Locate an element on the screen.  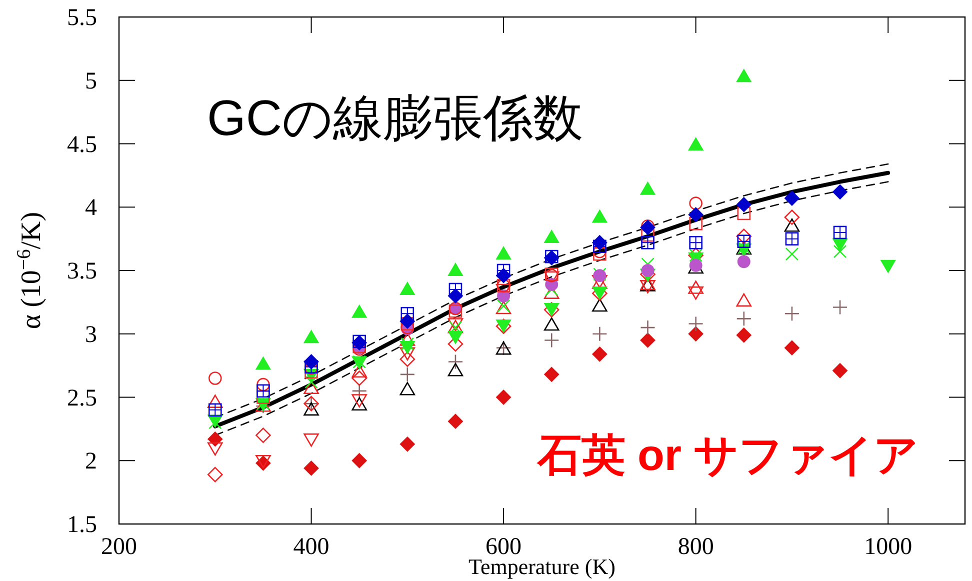
annotation: GCの線膨張係数 is located at coordinates (395, 118).